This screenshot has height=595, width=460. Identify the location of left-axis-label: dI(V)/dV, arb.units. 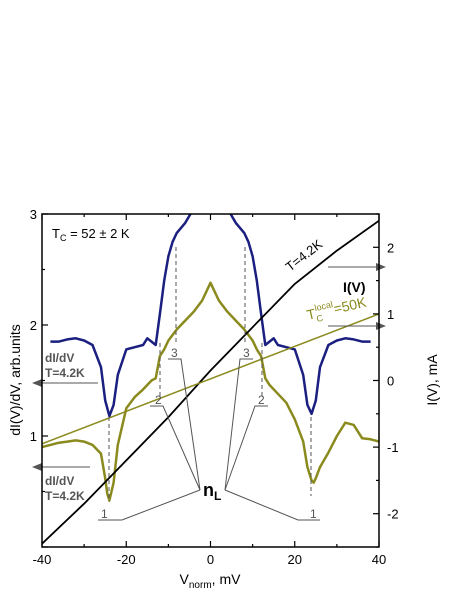
(15, 380).